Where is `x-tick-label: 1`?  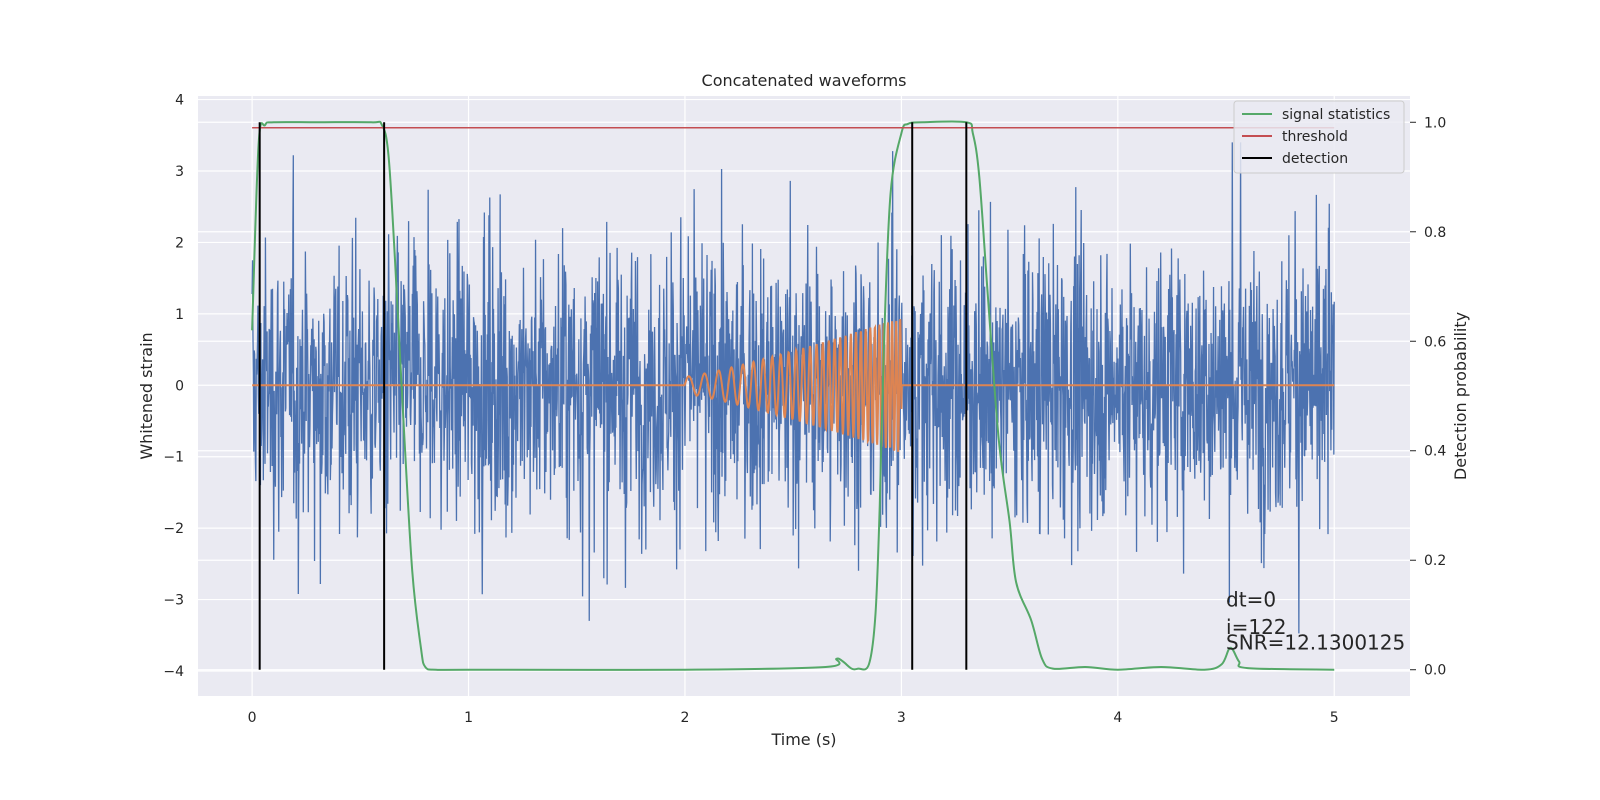
x-tick-label: 1 is located at coordinates (468, 718).